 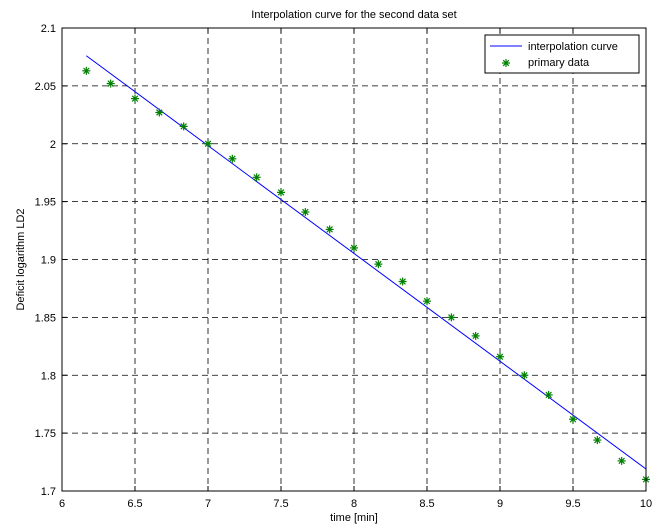 I want to click on x-axis-label: time [min], so click(x=354, y=518).